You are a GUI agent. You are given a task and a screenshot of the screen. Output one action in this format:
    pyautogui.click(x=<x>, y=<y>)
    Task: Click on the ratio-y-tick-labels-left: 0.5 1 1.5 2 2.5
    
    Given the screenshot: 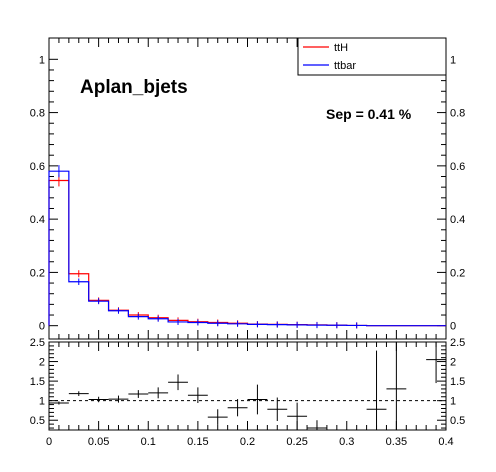 What is the action you would take?
    pyautogui.click(x=37, y=382)
    